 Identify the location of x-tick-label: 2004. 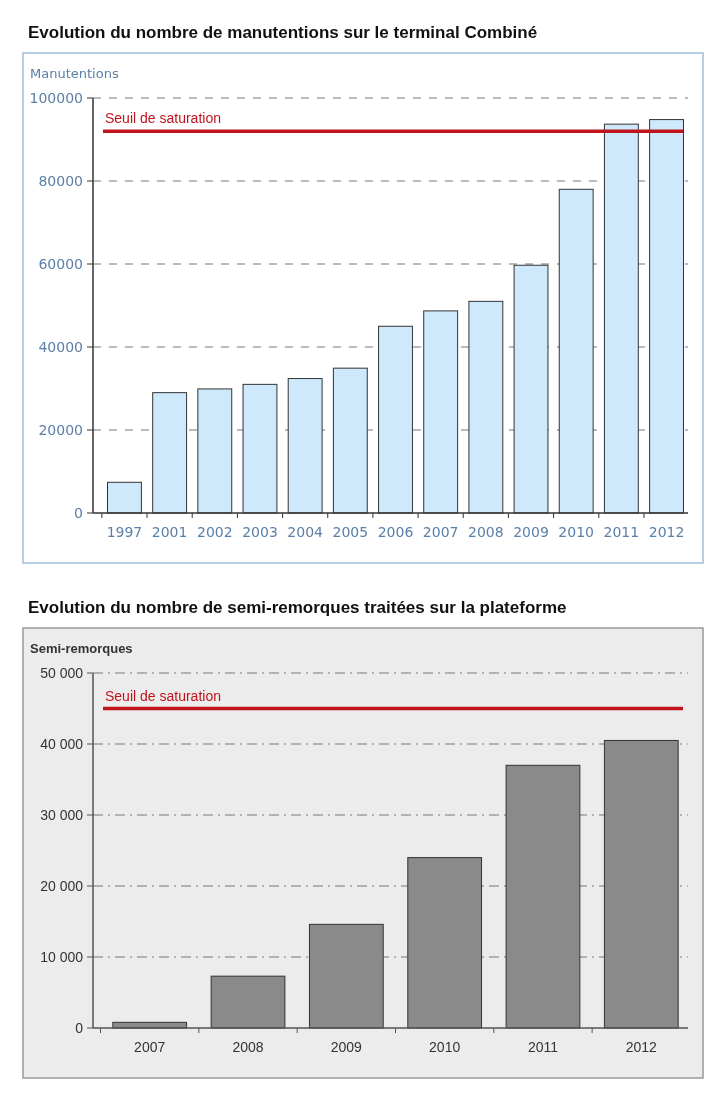
(305, 532).